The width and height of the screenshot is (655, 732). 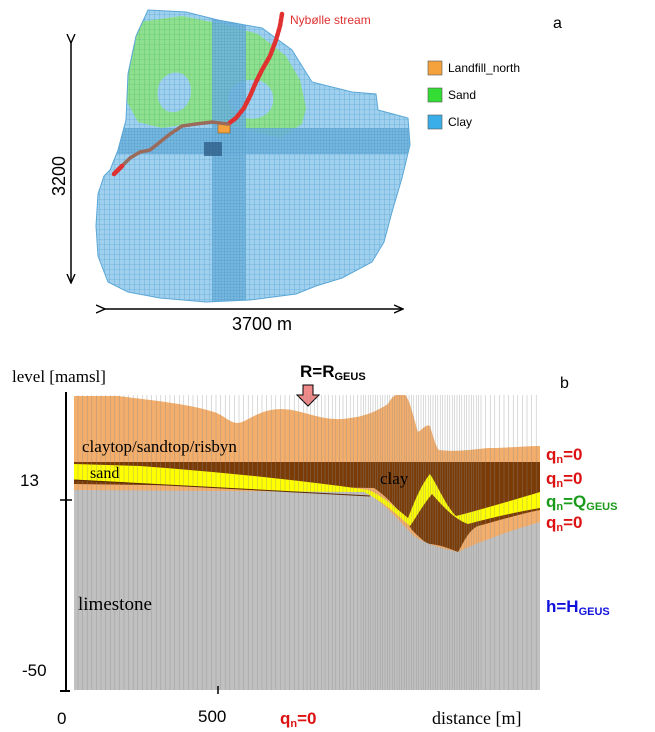 I want to click on x-tick-label-0: 0, so click(x=61, y=718).